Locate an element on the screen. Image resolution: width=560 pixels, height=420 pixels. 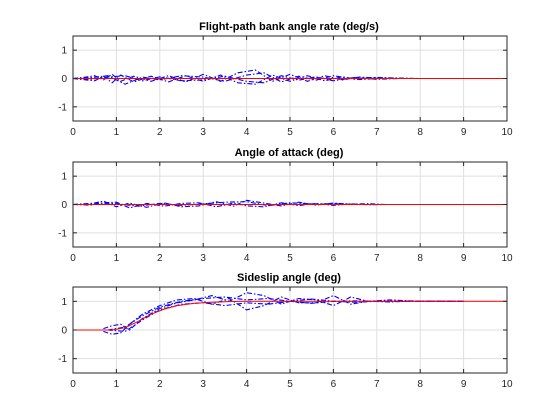
chart-title: Angle of attack (deg) is located at coordinates (289, 153).